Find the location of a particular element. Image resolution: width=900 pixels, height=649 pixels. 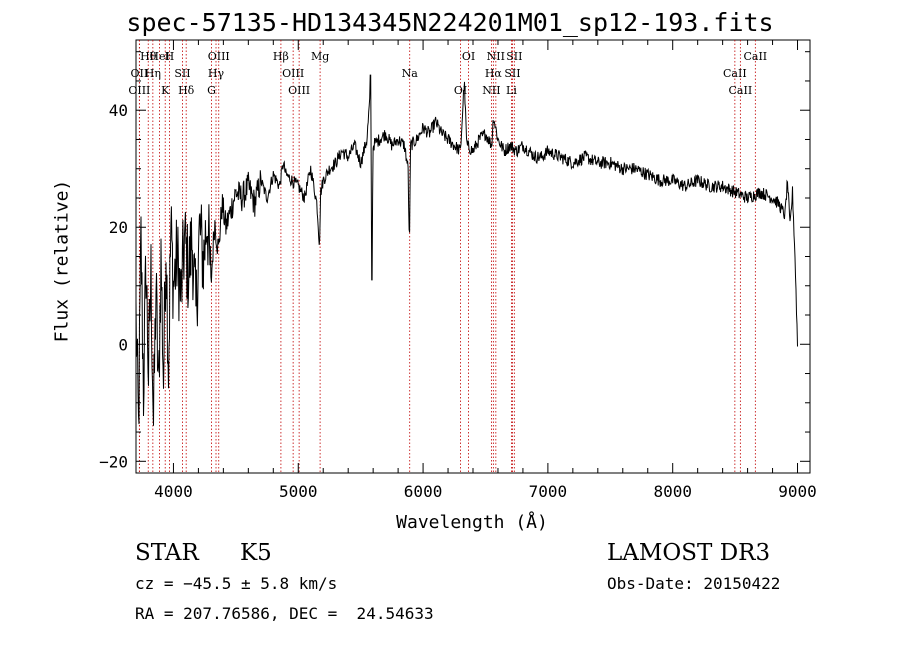

y-tick-label: 40 is located at coordinates (118, 110).